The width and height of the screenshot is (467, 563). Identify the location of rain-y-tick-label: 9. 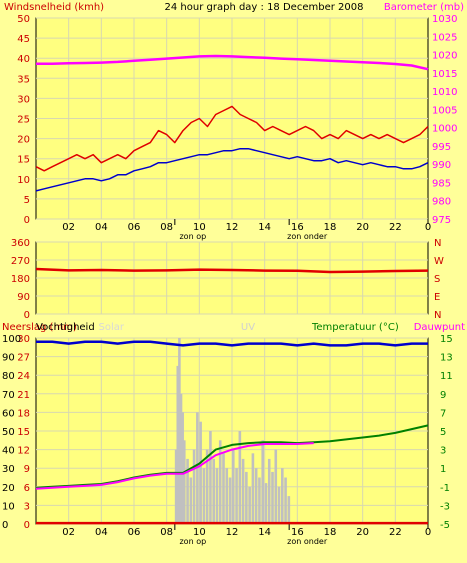
(27, 469).